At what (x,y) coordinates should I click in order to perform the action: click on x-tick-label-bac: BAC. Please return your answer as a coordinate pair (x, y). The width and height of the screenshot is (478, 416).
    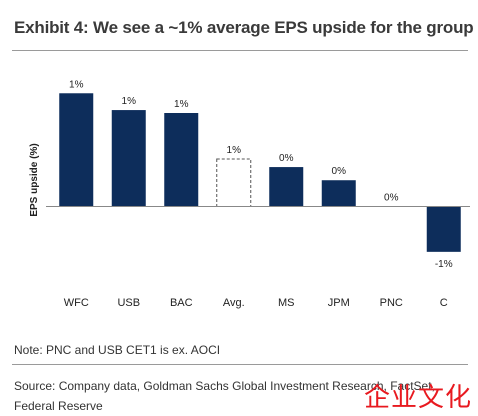
    Looking at the image, I should click on (181, 303).